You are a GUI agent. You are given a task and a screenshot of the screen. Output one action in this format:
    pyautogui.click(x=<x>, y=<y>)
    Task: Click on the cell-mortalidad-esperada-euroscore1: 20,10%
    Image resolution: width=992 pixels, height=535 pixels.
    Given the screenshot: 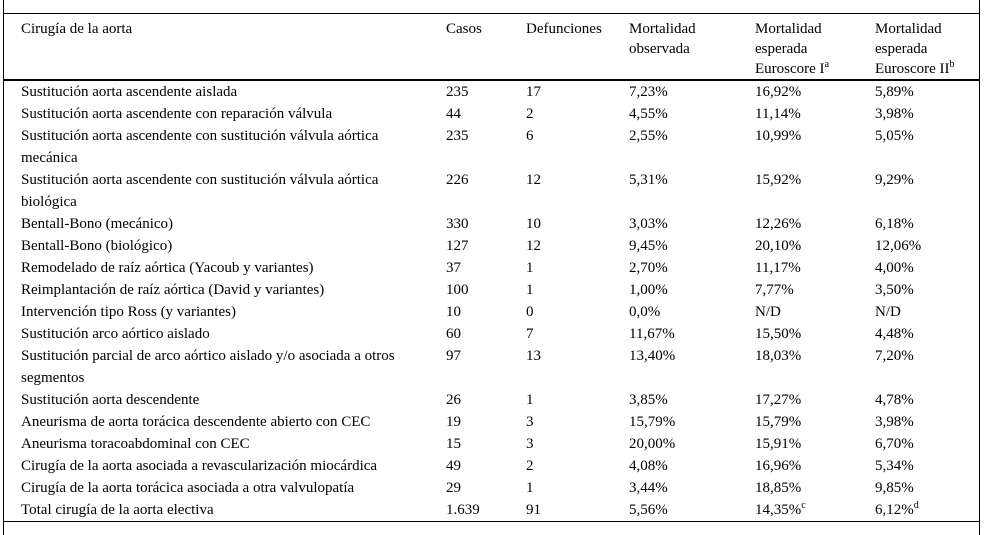 What is the action you would take?
    pyautogui.click(x=778, y=246)
    